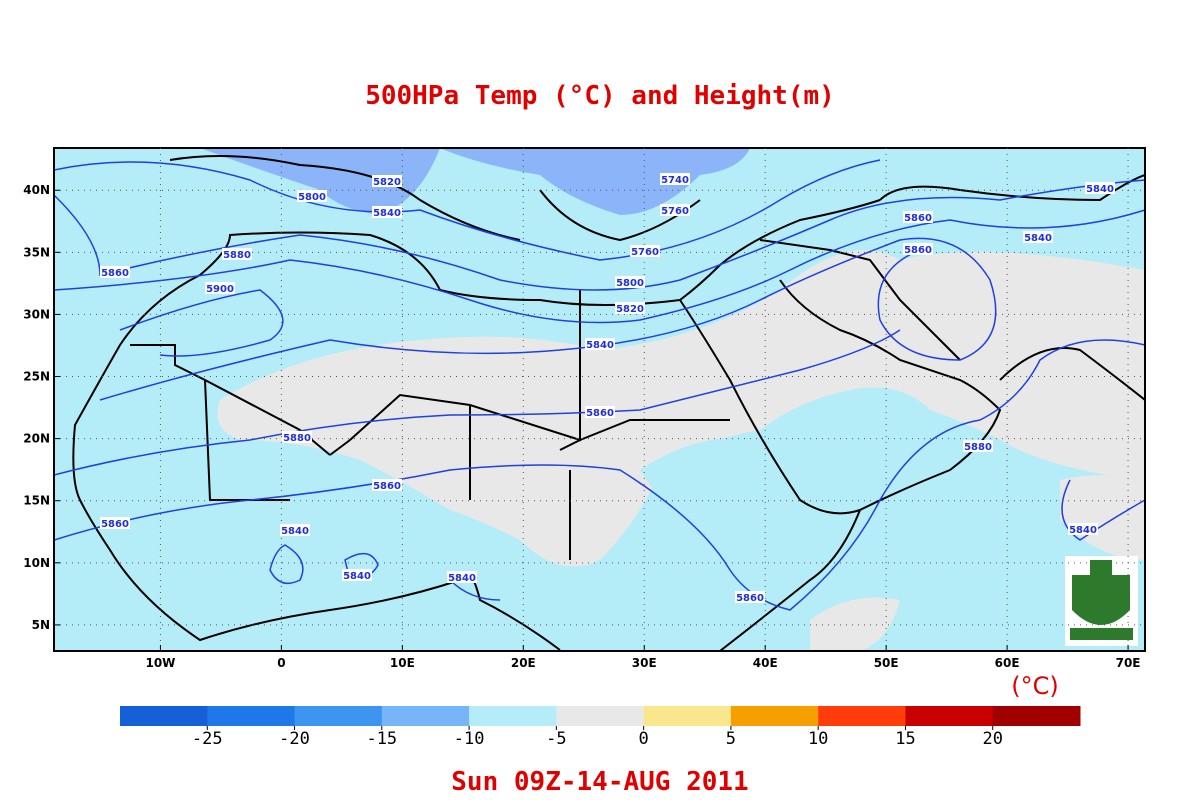  I want to click on colorbar-label: -15, so click(381, 739).